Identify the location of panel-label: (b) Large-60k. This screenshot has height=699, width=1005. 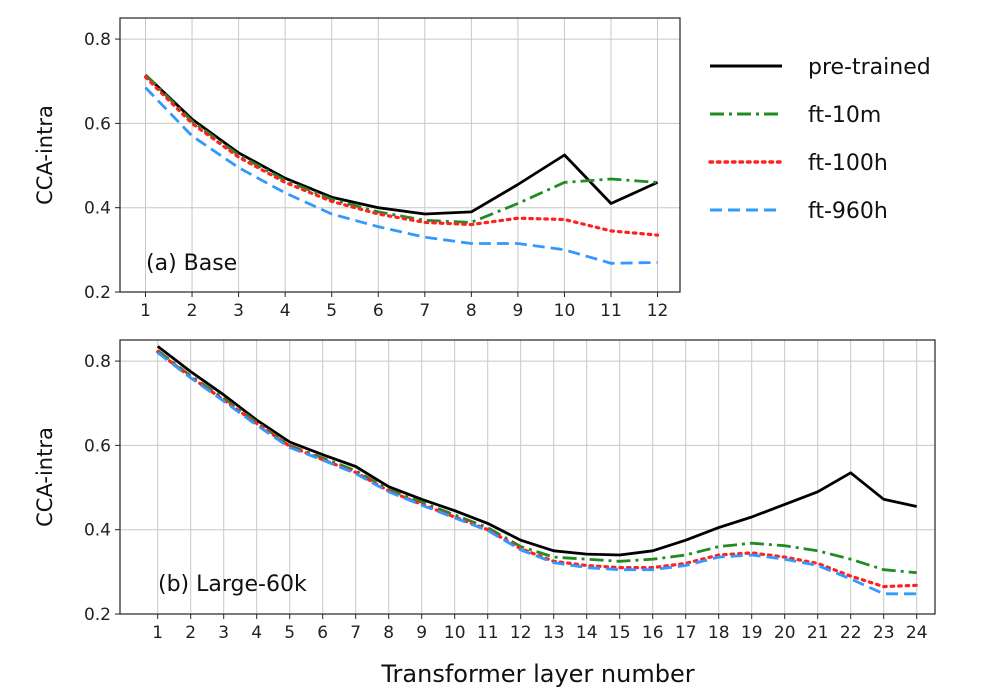
(232, 584).